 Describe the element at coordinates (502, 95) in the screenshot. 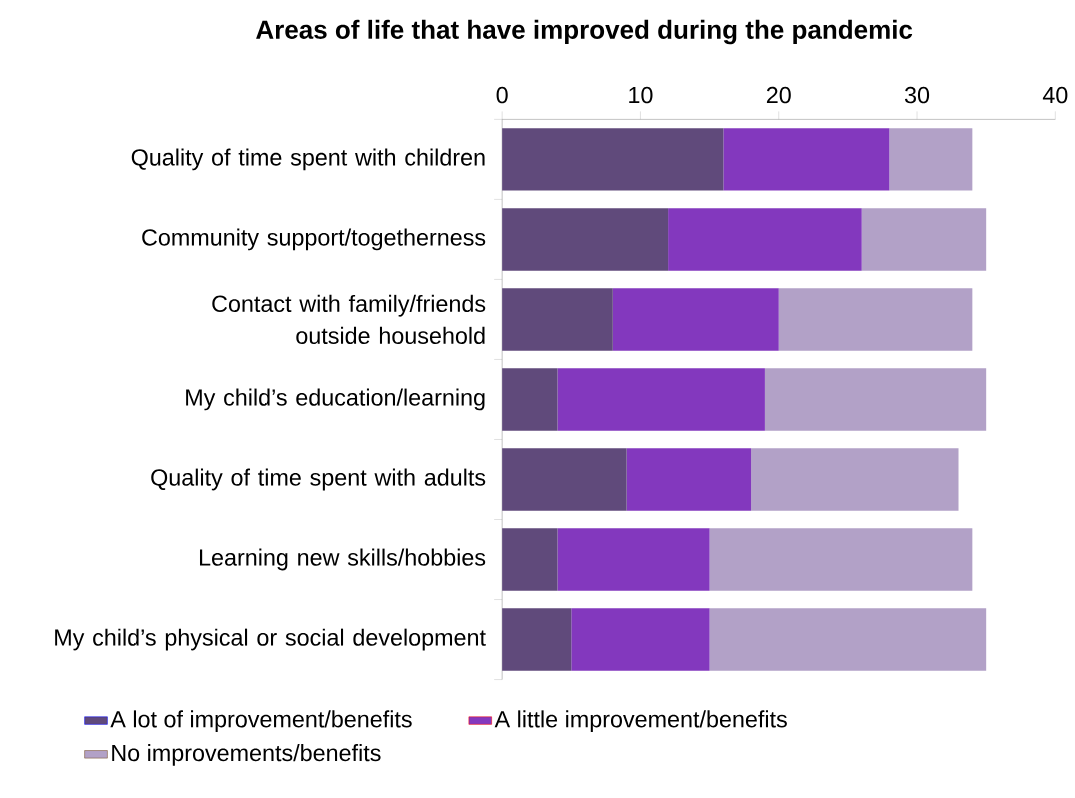

I see `x-tick-label: 0` at that location.